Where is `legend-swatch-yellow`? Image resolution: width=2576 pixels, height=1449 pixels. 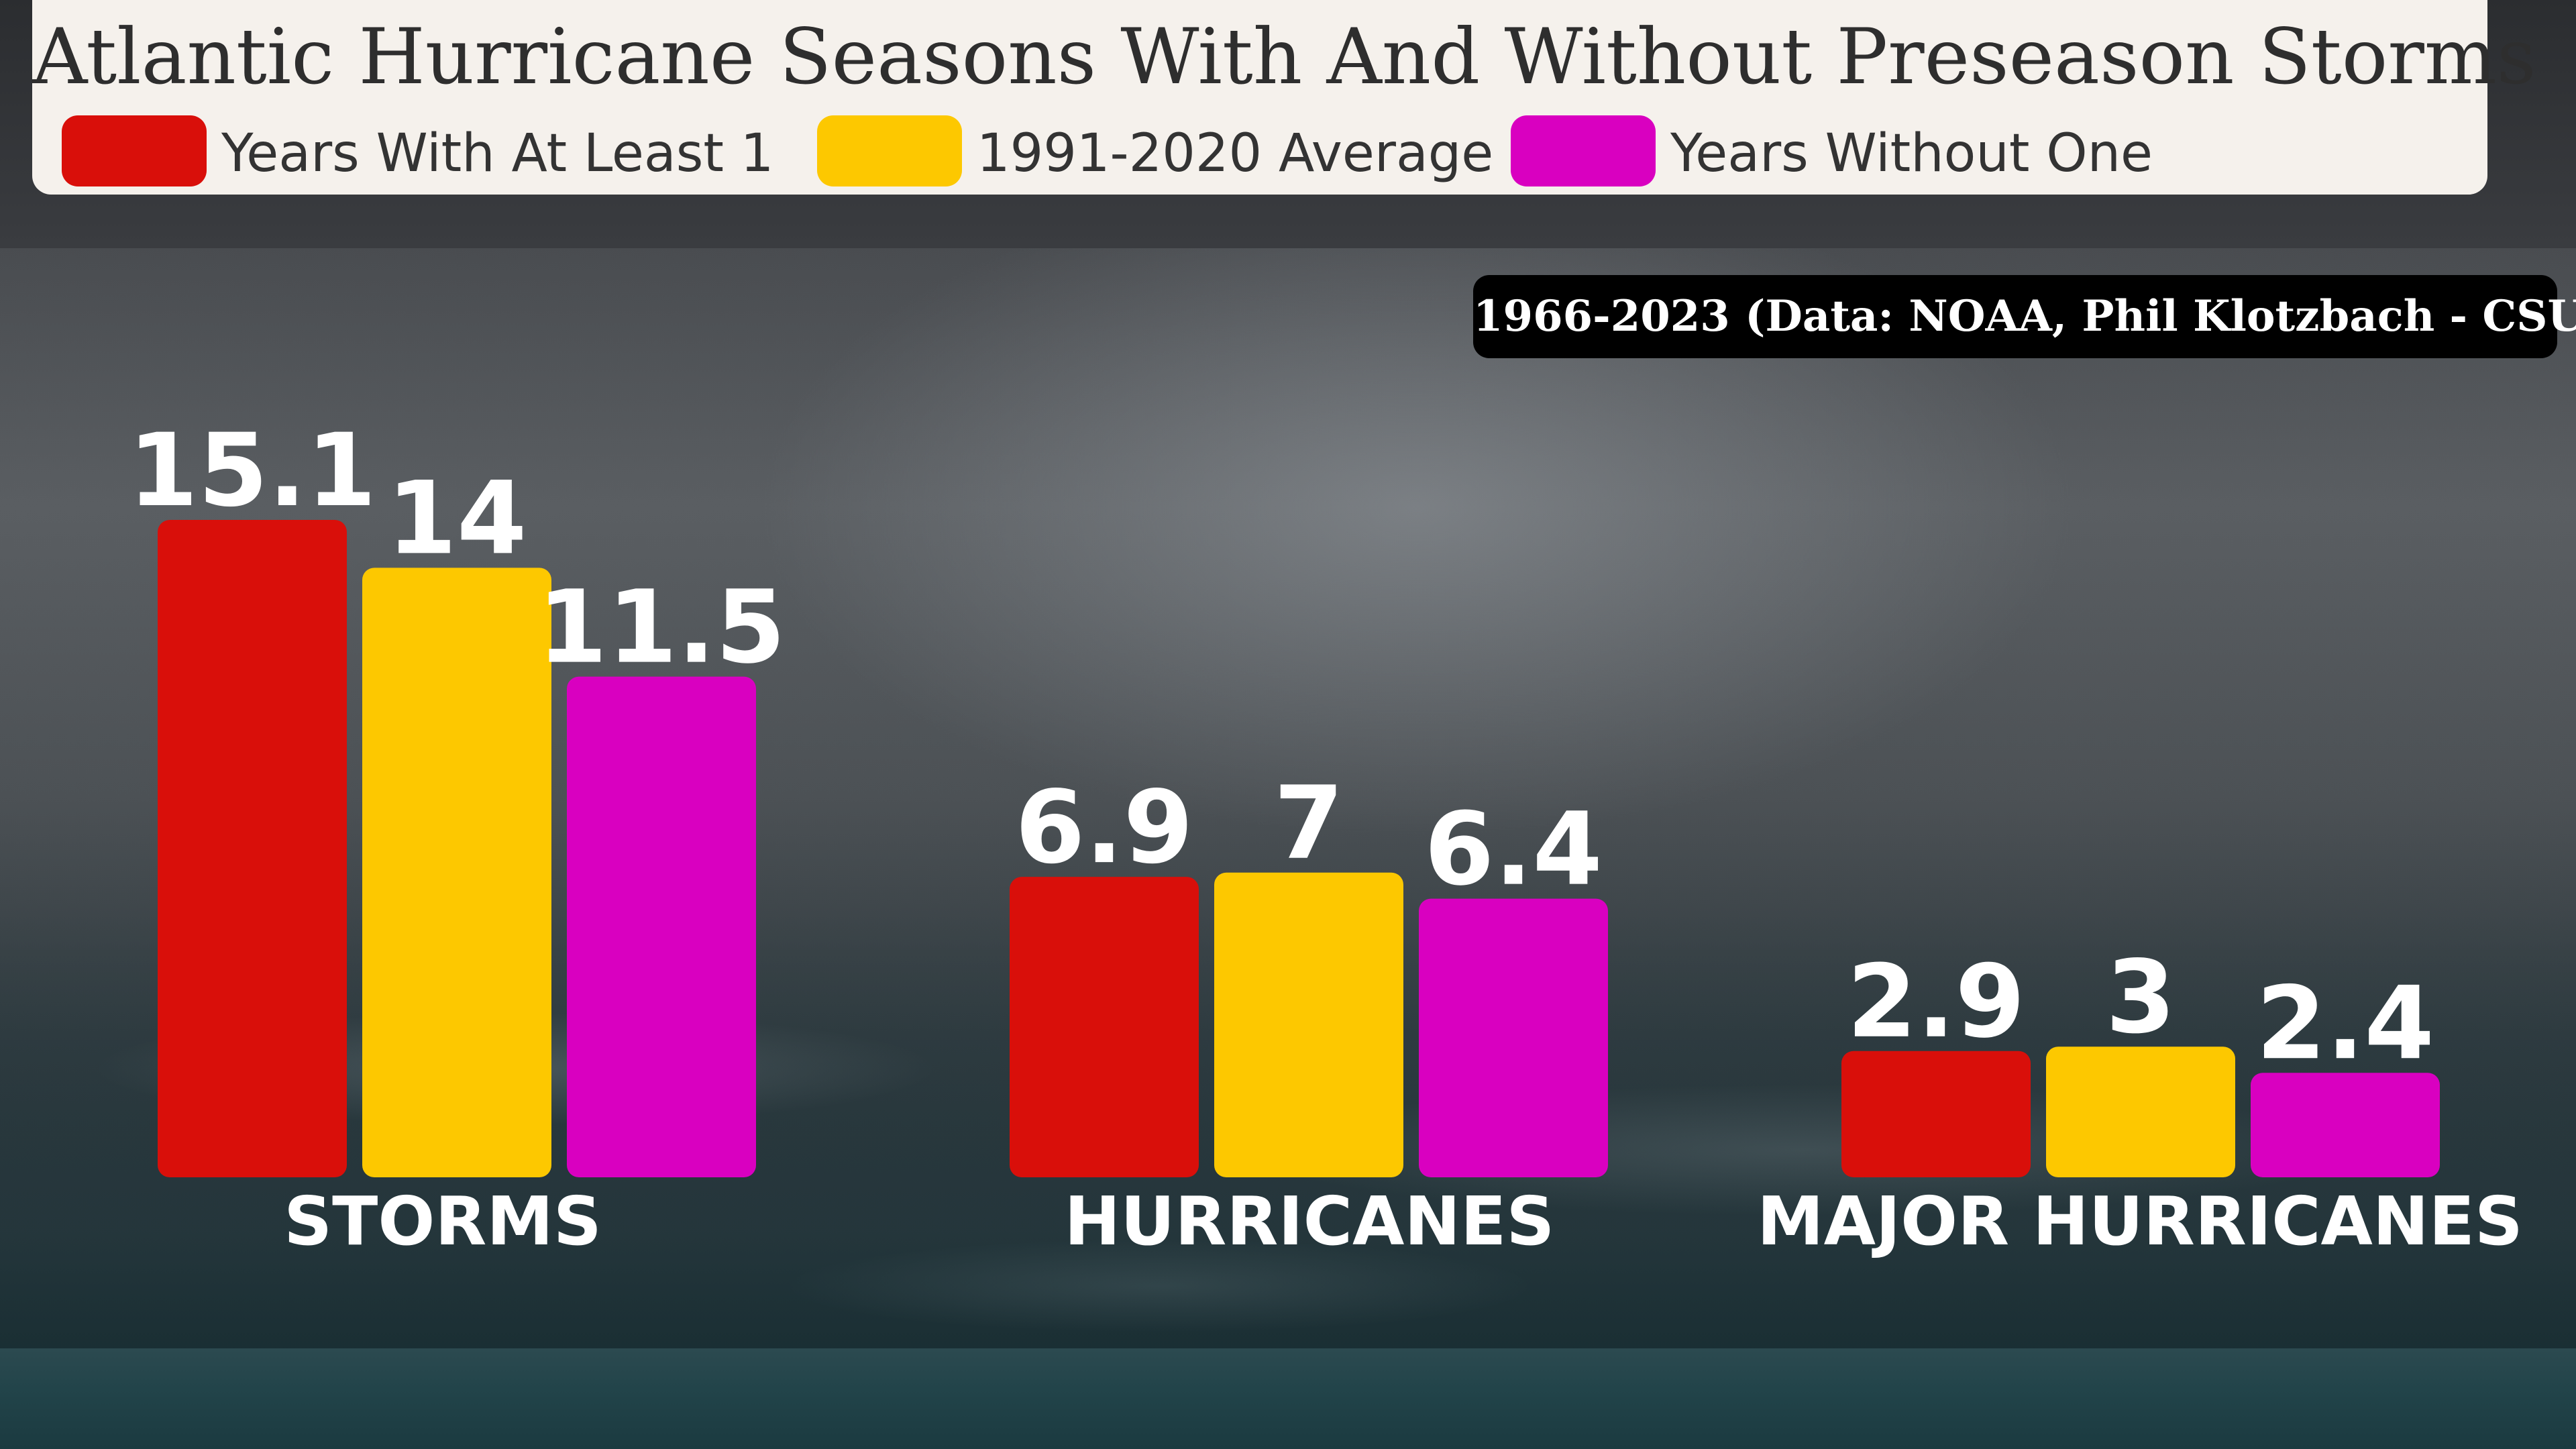
legend-swatch-yellow is located at coordinates (889, 150).